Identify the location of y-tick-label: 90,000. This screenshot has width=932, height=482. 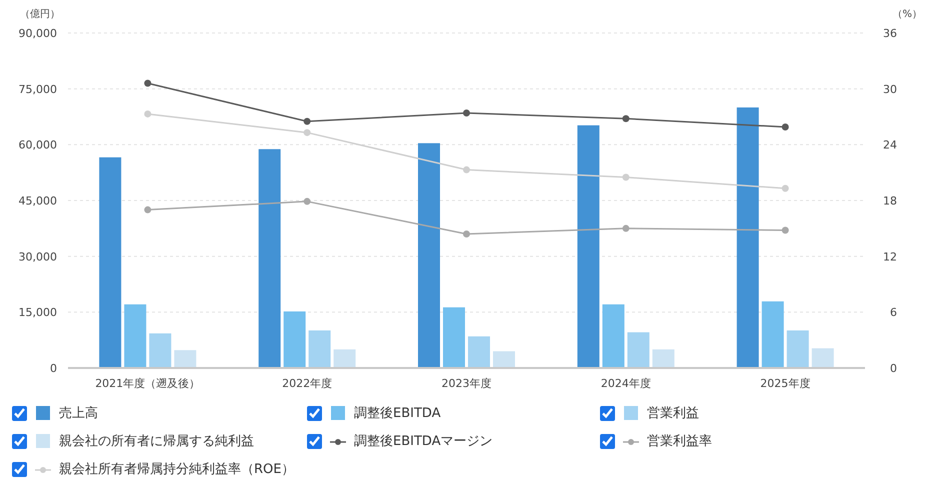
(37, 33).